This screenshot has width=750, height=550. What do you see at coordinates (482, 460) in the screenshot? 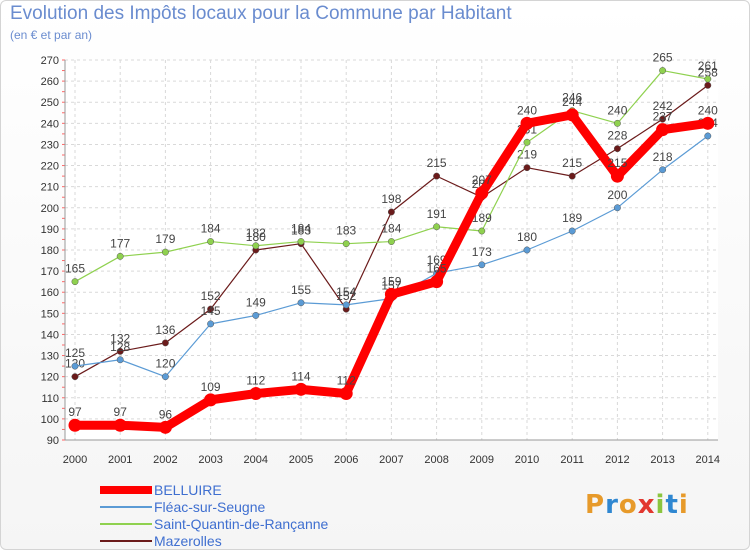
I see `x-tick-label: 2009` at bounding box center [482, 460].